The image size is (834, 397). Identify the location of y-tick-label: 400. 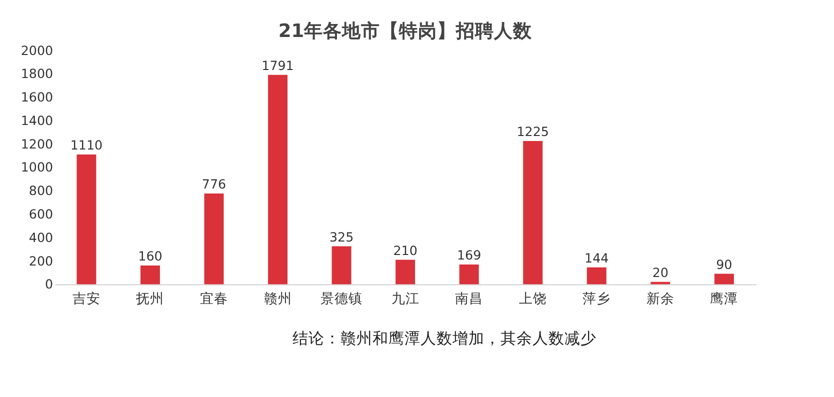
(41, 237).